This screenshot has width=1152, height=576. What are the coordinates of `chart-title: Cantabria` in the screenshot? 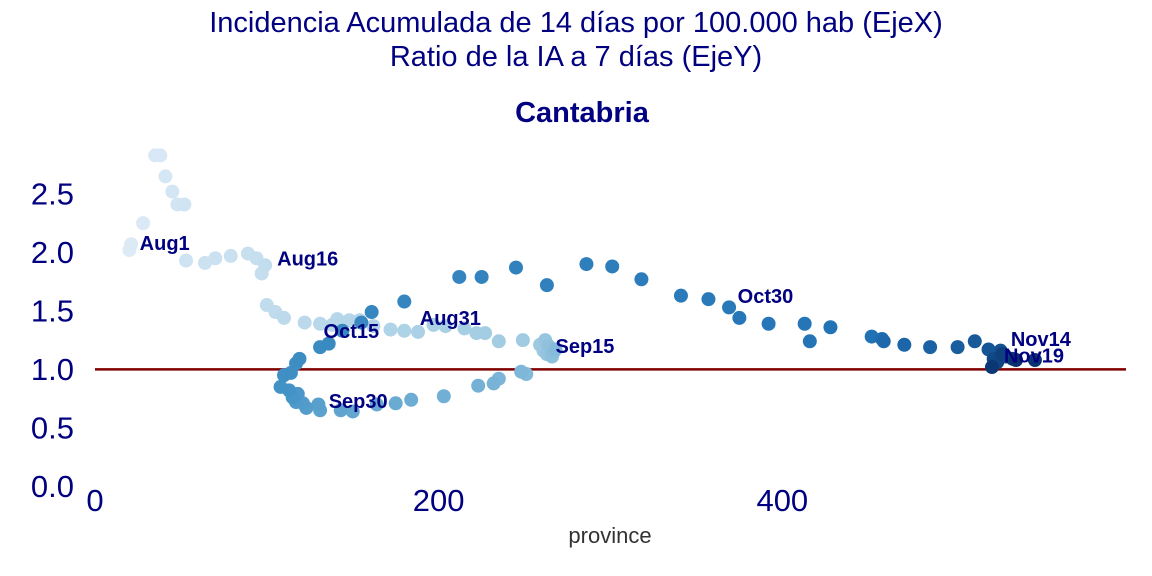 It's located at (582, 113).